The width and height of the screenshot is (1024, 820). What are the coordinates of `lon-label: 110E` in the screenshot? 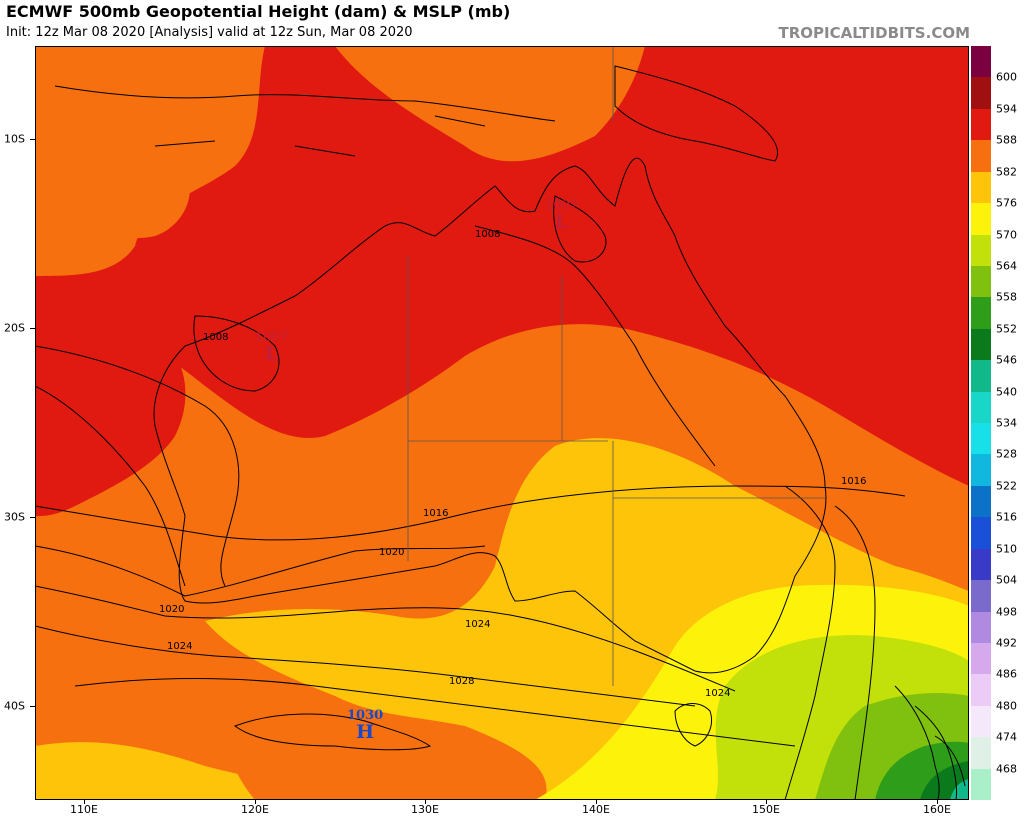 It's located at (84, 809).